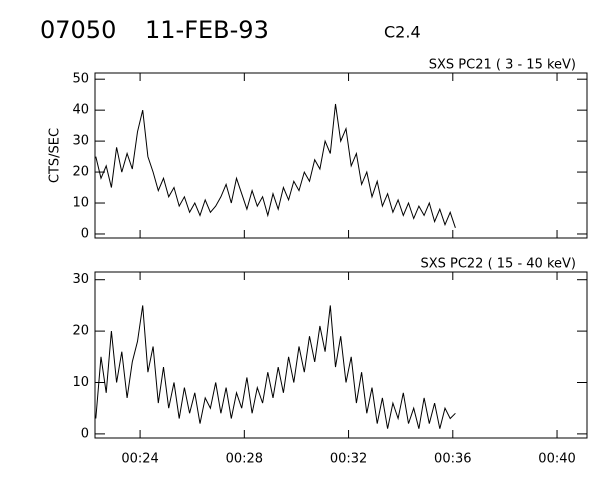  I want to click on x-tick-label: 00:40, so click(556, 459).